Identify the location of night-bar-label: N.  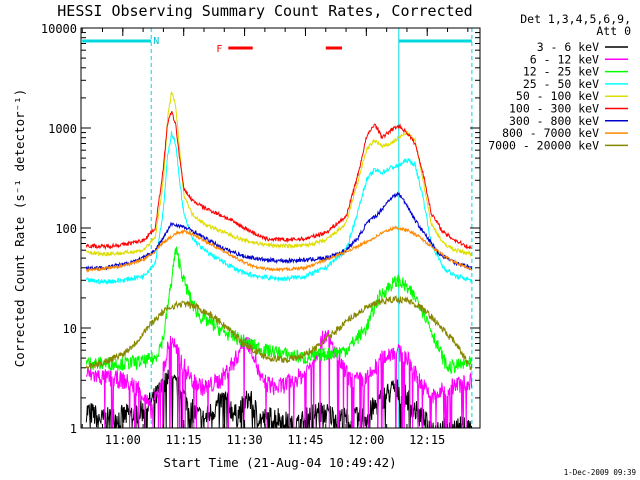
(156, 41).